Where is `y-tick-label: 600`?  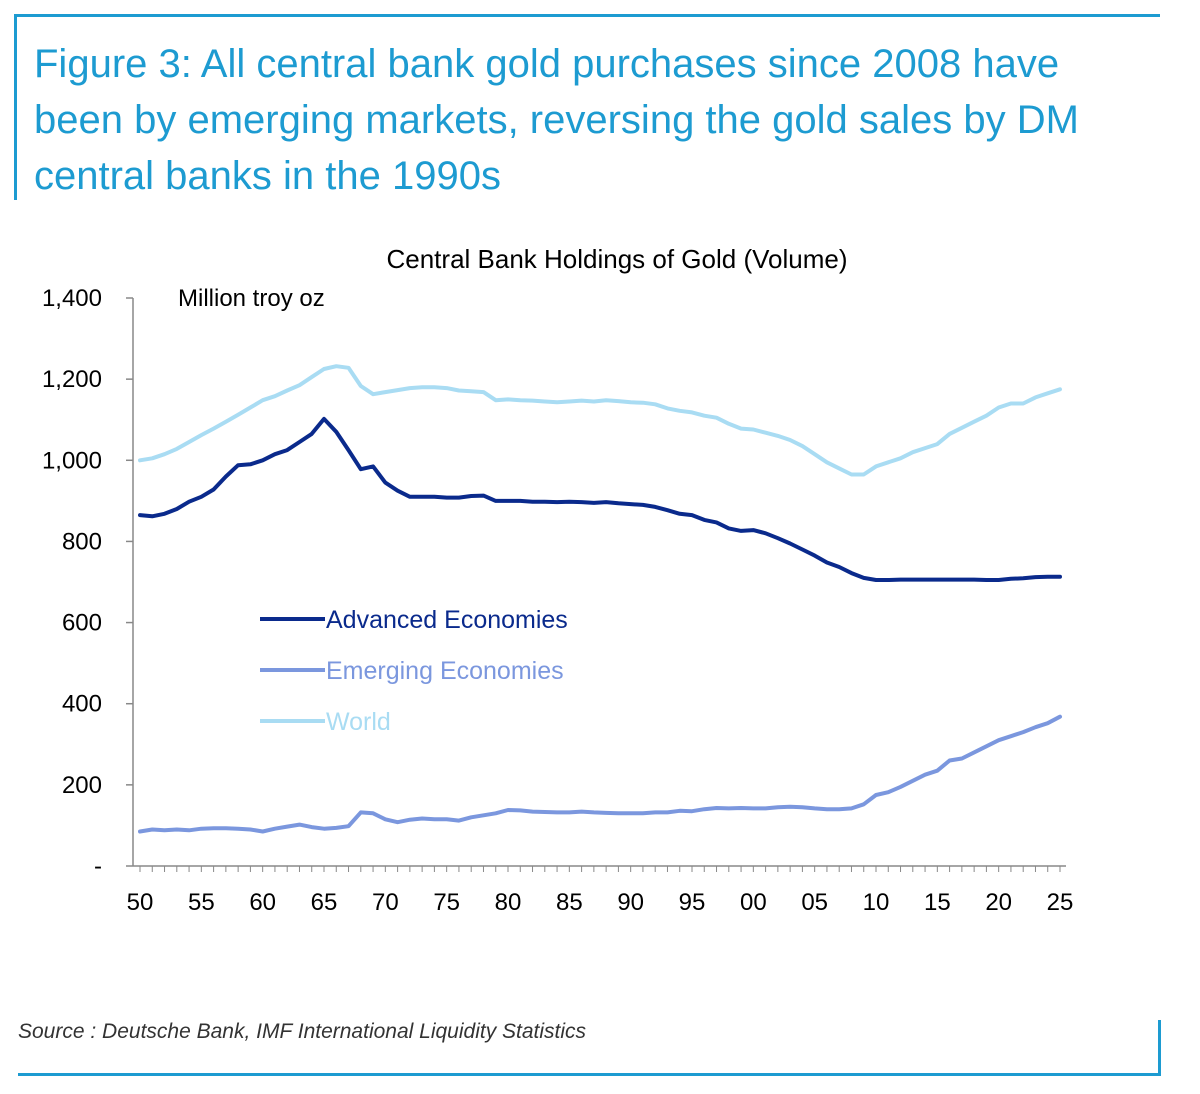 y-tick-label: 600 is located at coordinates (82, 623).